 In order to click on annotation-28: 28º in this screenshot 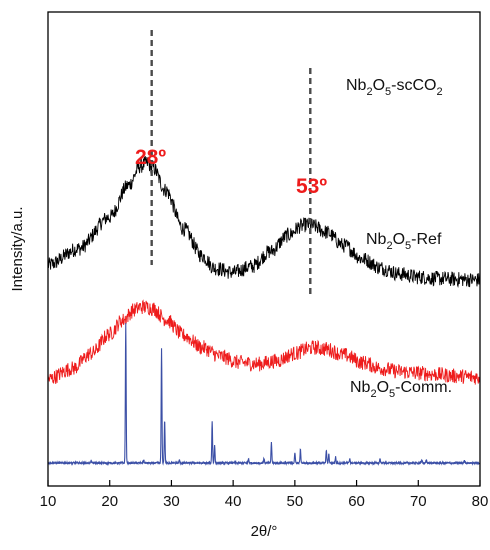, I will do `click(150, 157)`.